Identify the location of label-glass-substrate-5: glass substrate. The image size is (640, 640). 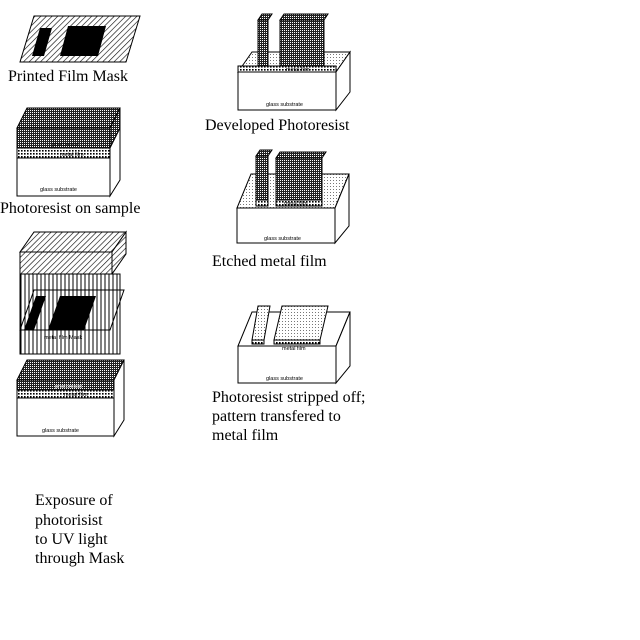
(284, 379).